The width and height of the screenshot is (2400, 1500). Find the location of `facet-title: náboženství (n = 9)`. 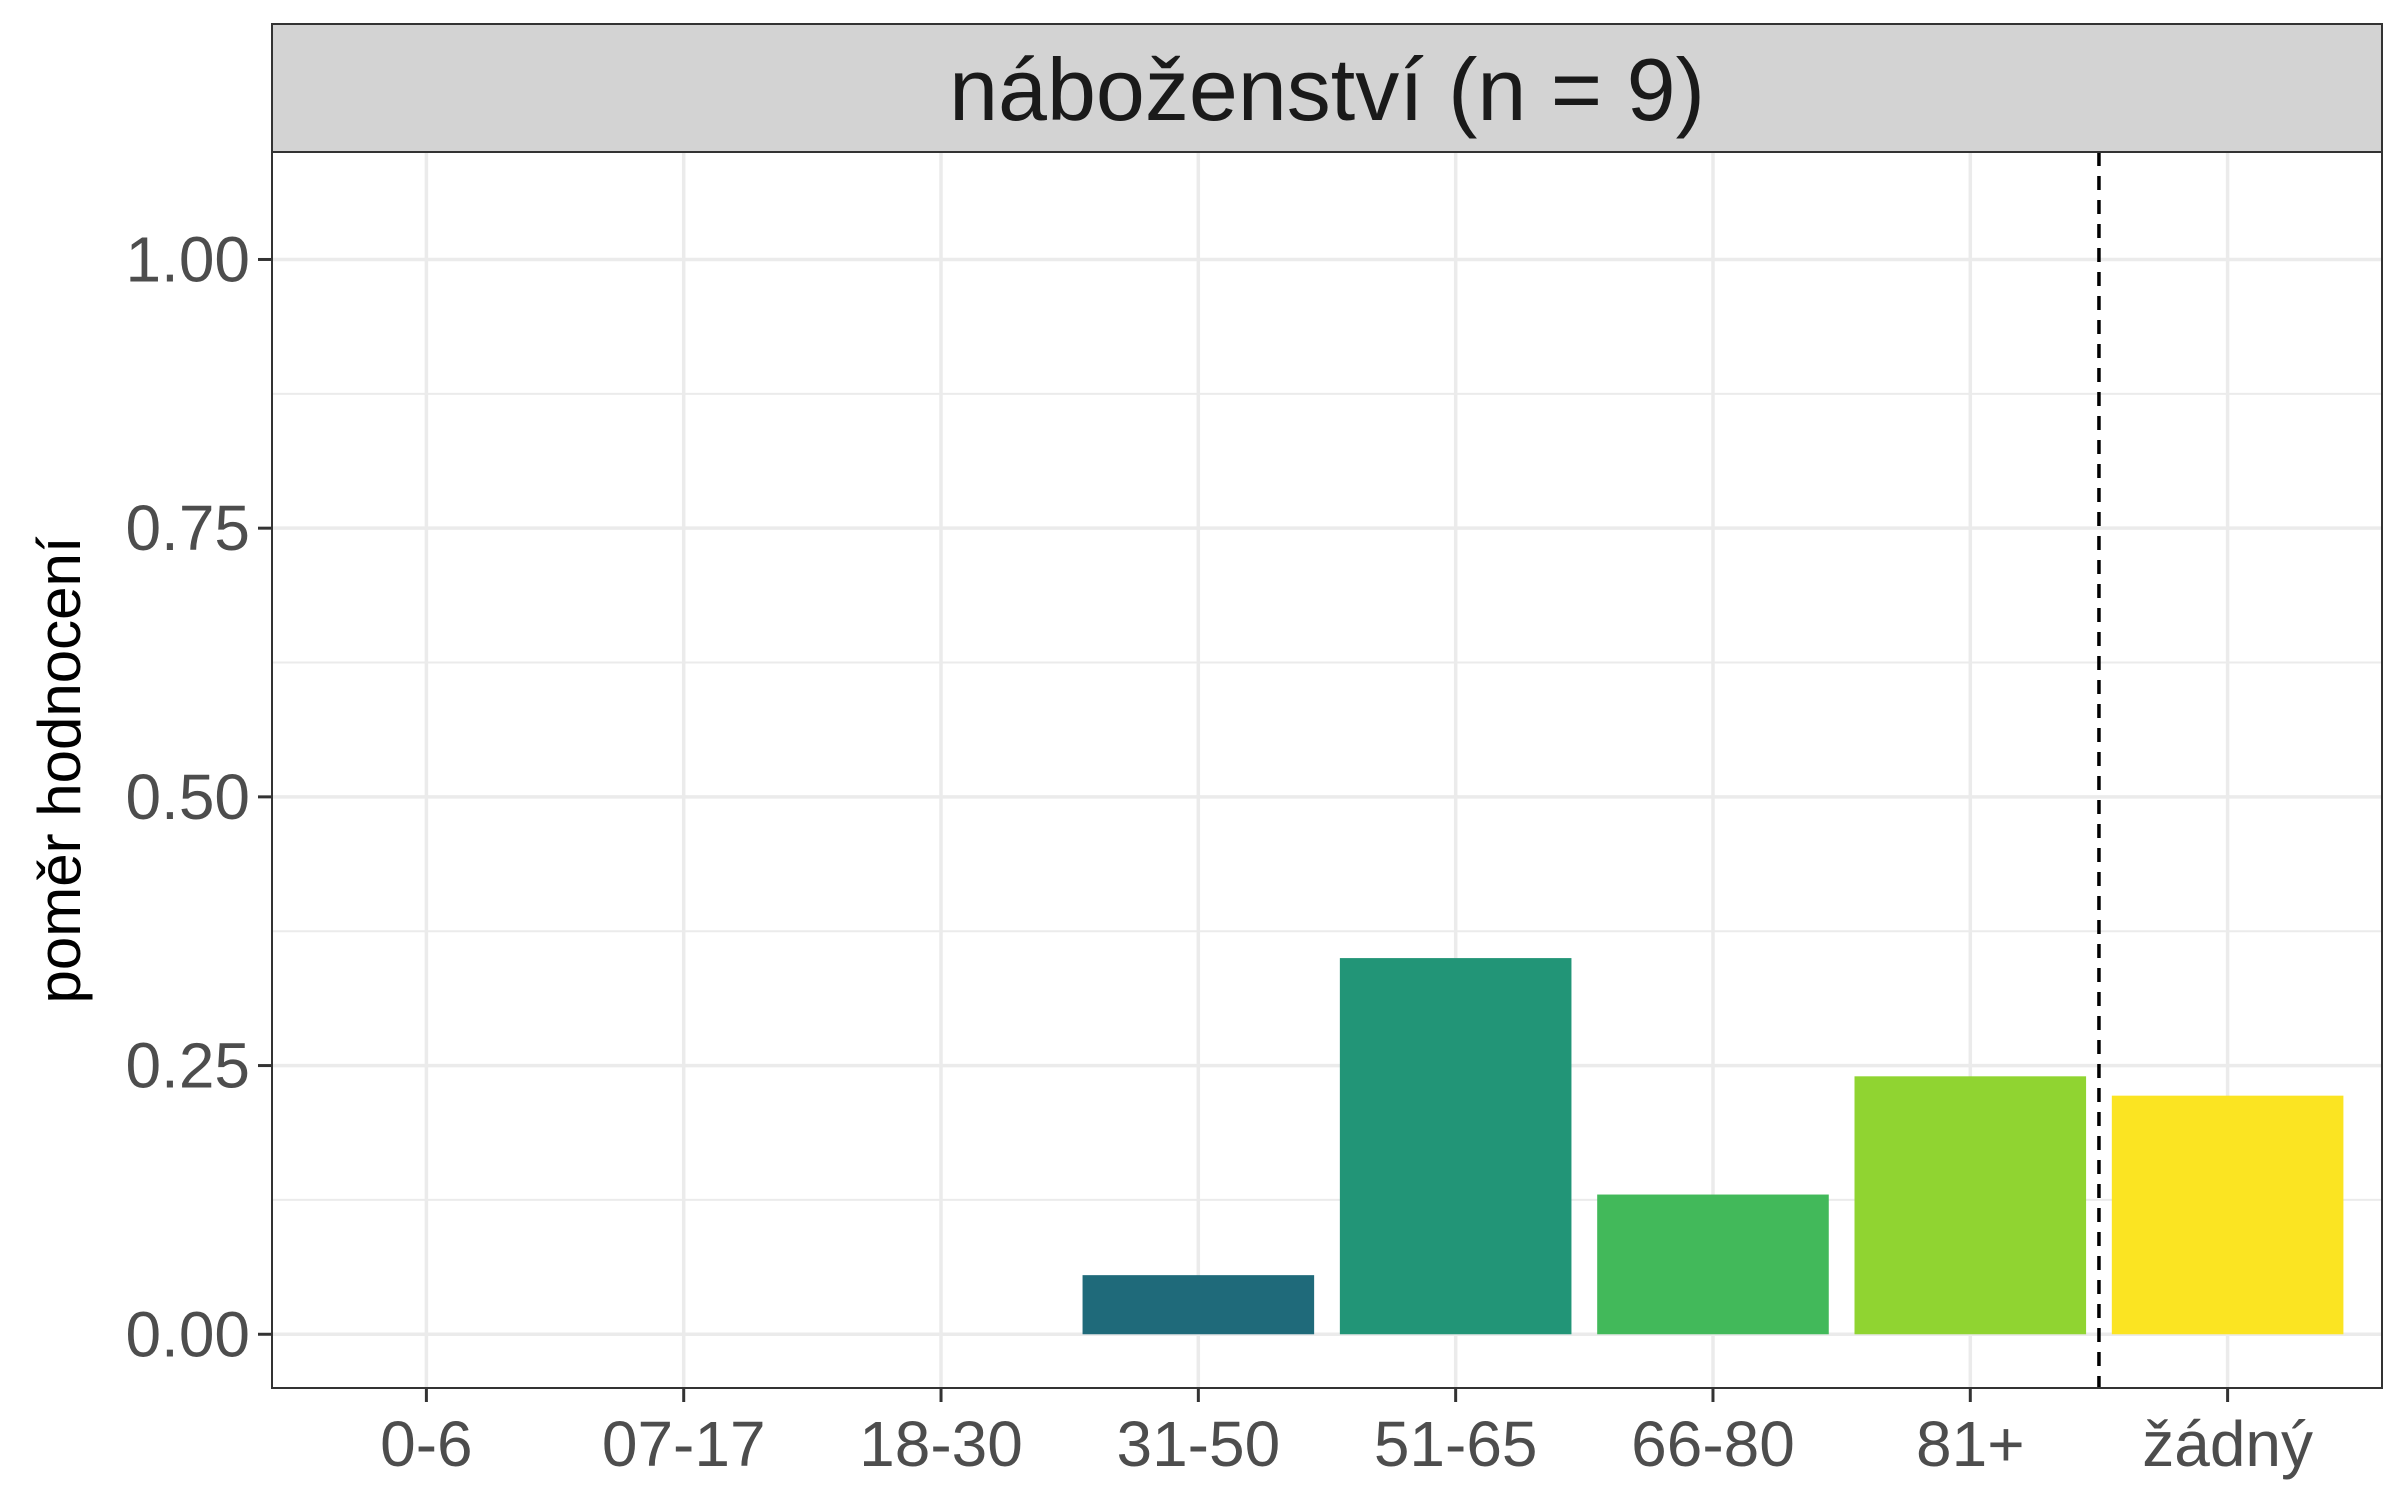

facet-title: náboženství (n = 9) is located at coordinates (1327, 89).